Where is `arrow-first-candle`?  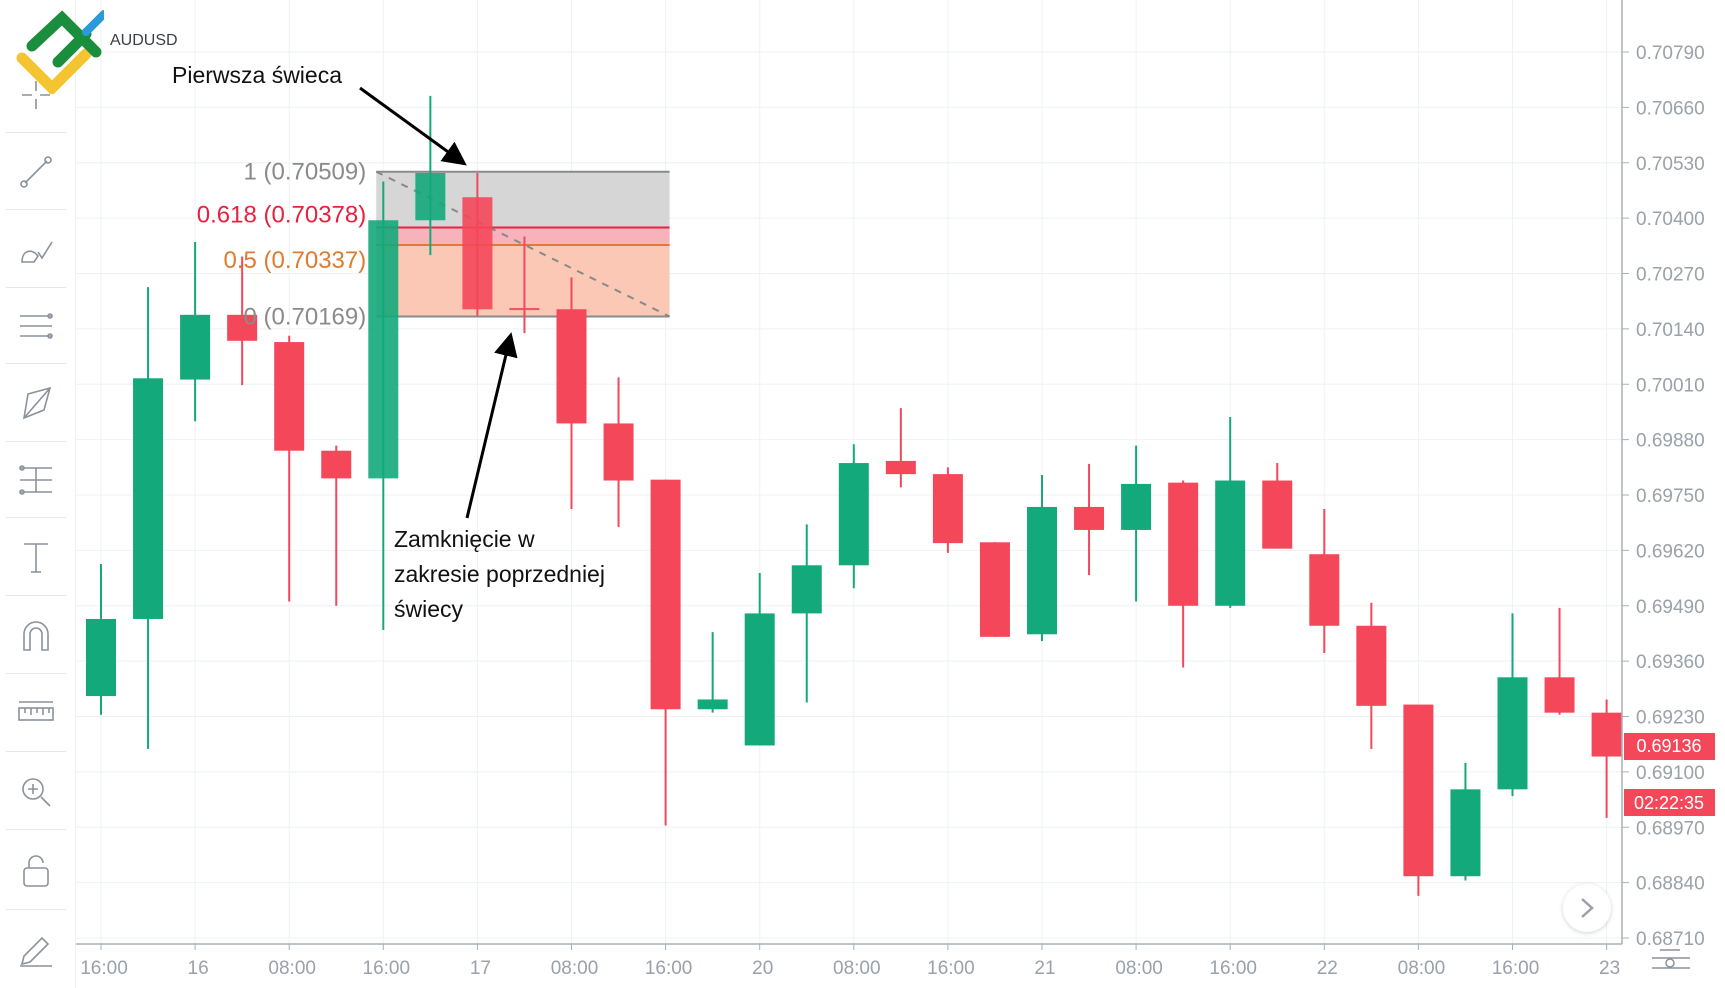 arrow-first-candle is located at coordinates (413, 126).